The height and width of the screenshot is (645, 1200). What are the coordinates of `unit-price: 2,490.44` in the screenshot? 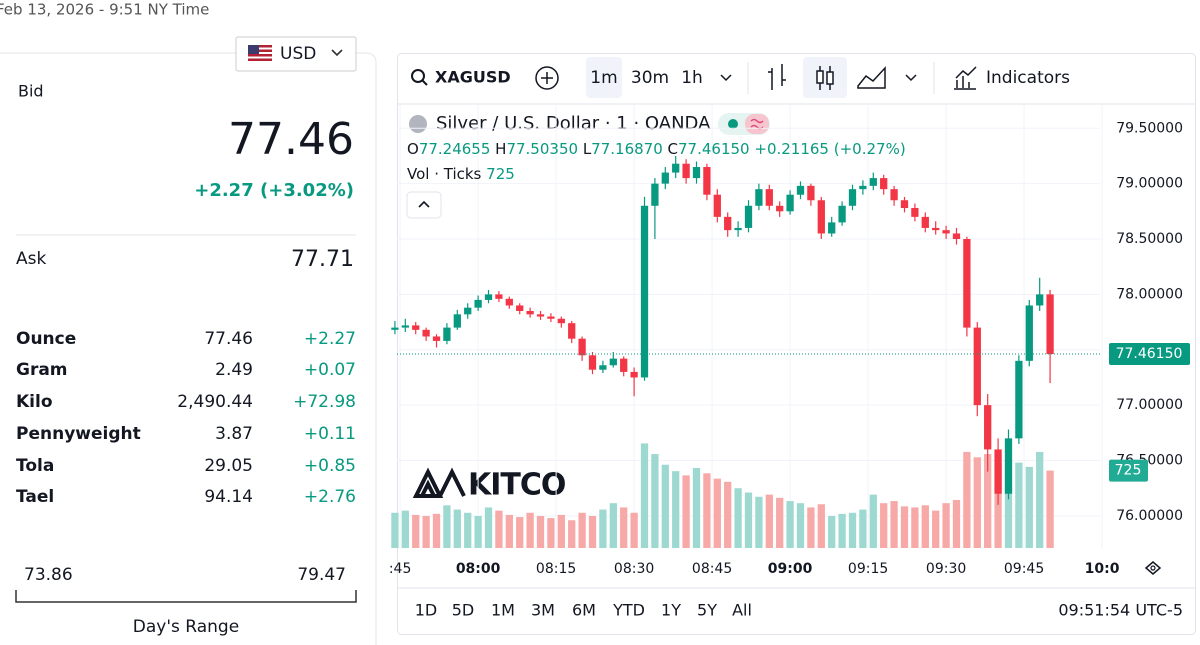 It's located at (215, 402).